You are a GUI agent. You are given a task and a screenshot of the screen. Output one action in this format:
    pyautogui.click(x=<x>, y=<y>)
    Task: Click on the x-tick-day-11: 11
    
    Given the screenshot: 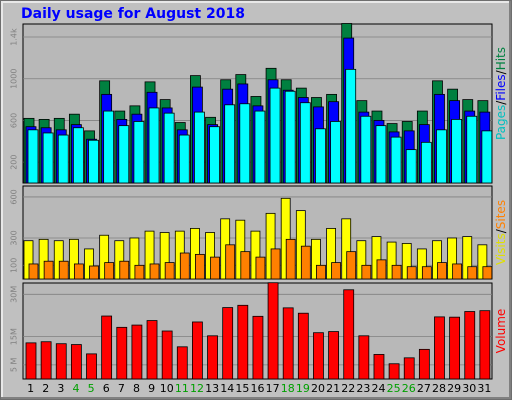 What is the action you would take?
    pyautogui.click(x=182, y=388)
    